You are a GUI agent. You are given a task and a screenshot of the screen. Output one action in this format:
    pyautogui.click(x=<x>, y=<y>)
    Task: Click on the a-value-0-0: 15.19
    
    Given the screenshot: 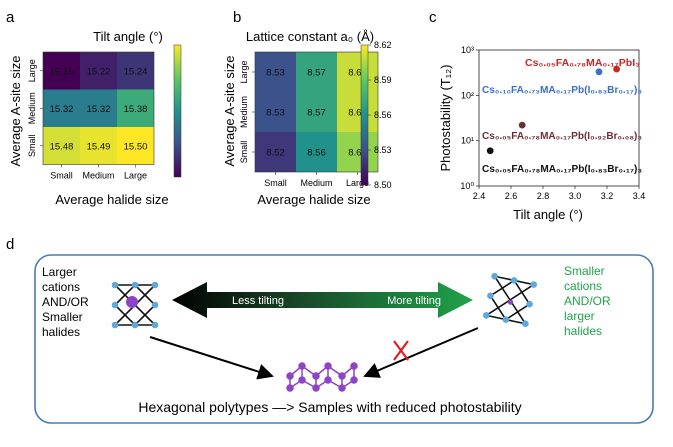 What is the action you would take?
    pyautogui.click(x=62, y=71)
    